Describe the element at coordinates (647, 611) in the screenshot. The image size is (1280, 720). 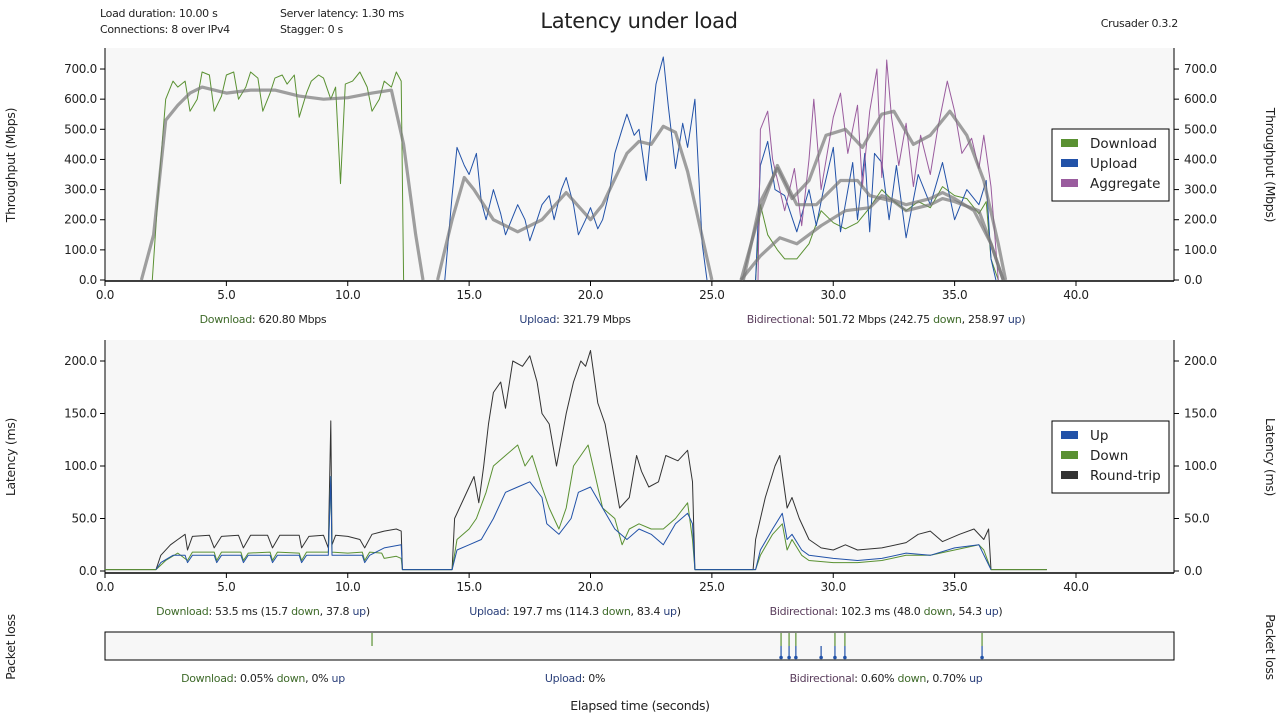
I see `latency-summary-part: , 83.4` at that location.